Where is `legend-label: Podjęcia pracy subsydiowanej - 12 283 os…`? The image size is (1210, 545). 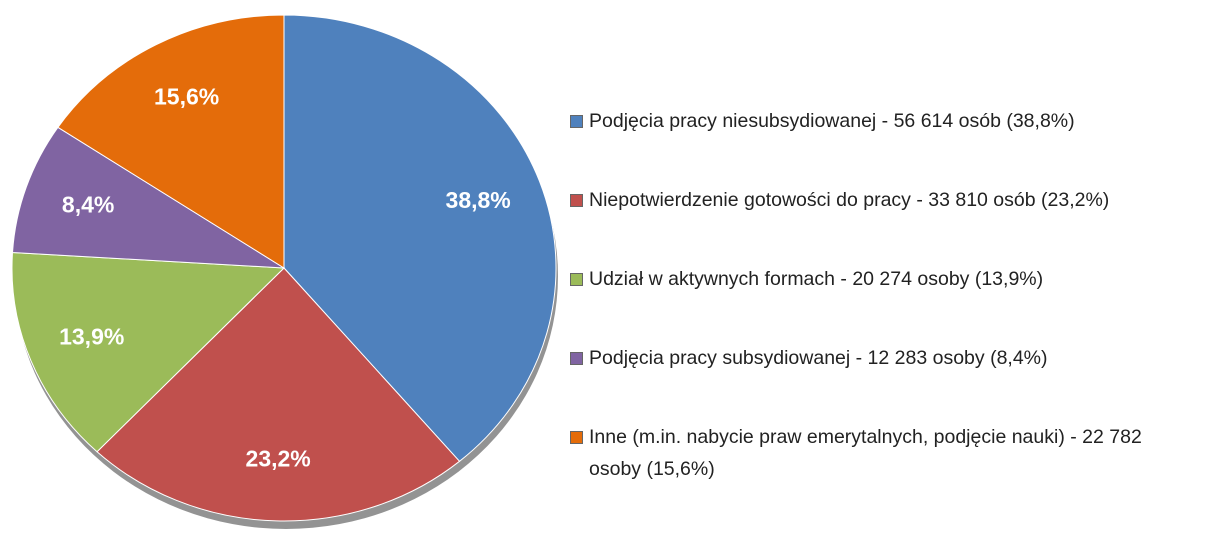
legend-label: Podjęcia pracy subsydiowanej - 12 283 os… is located at coordinates (818, 358).